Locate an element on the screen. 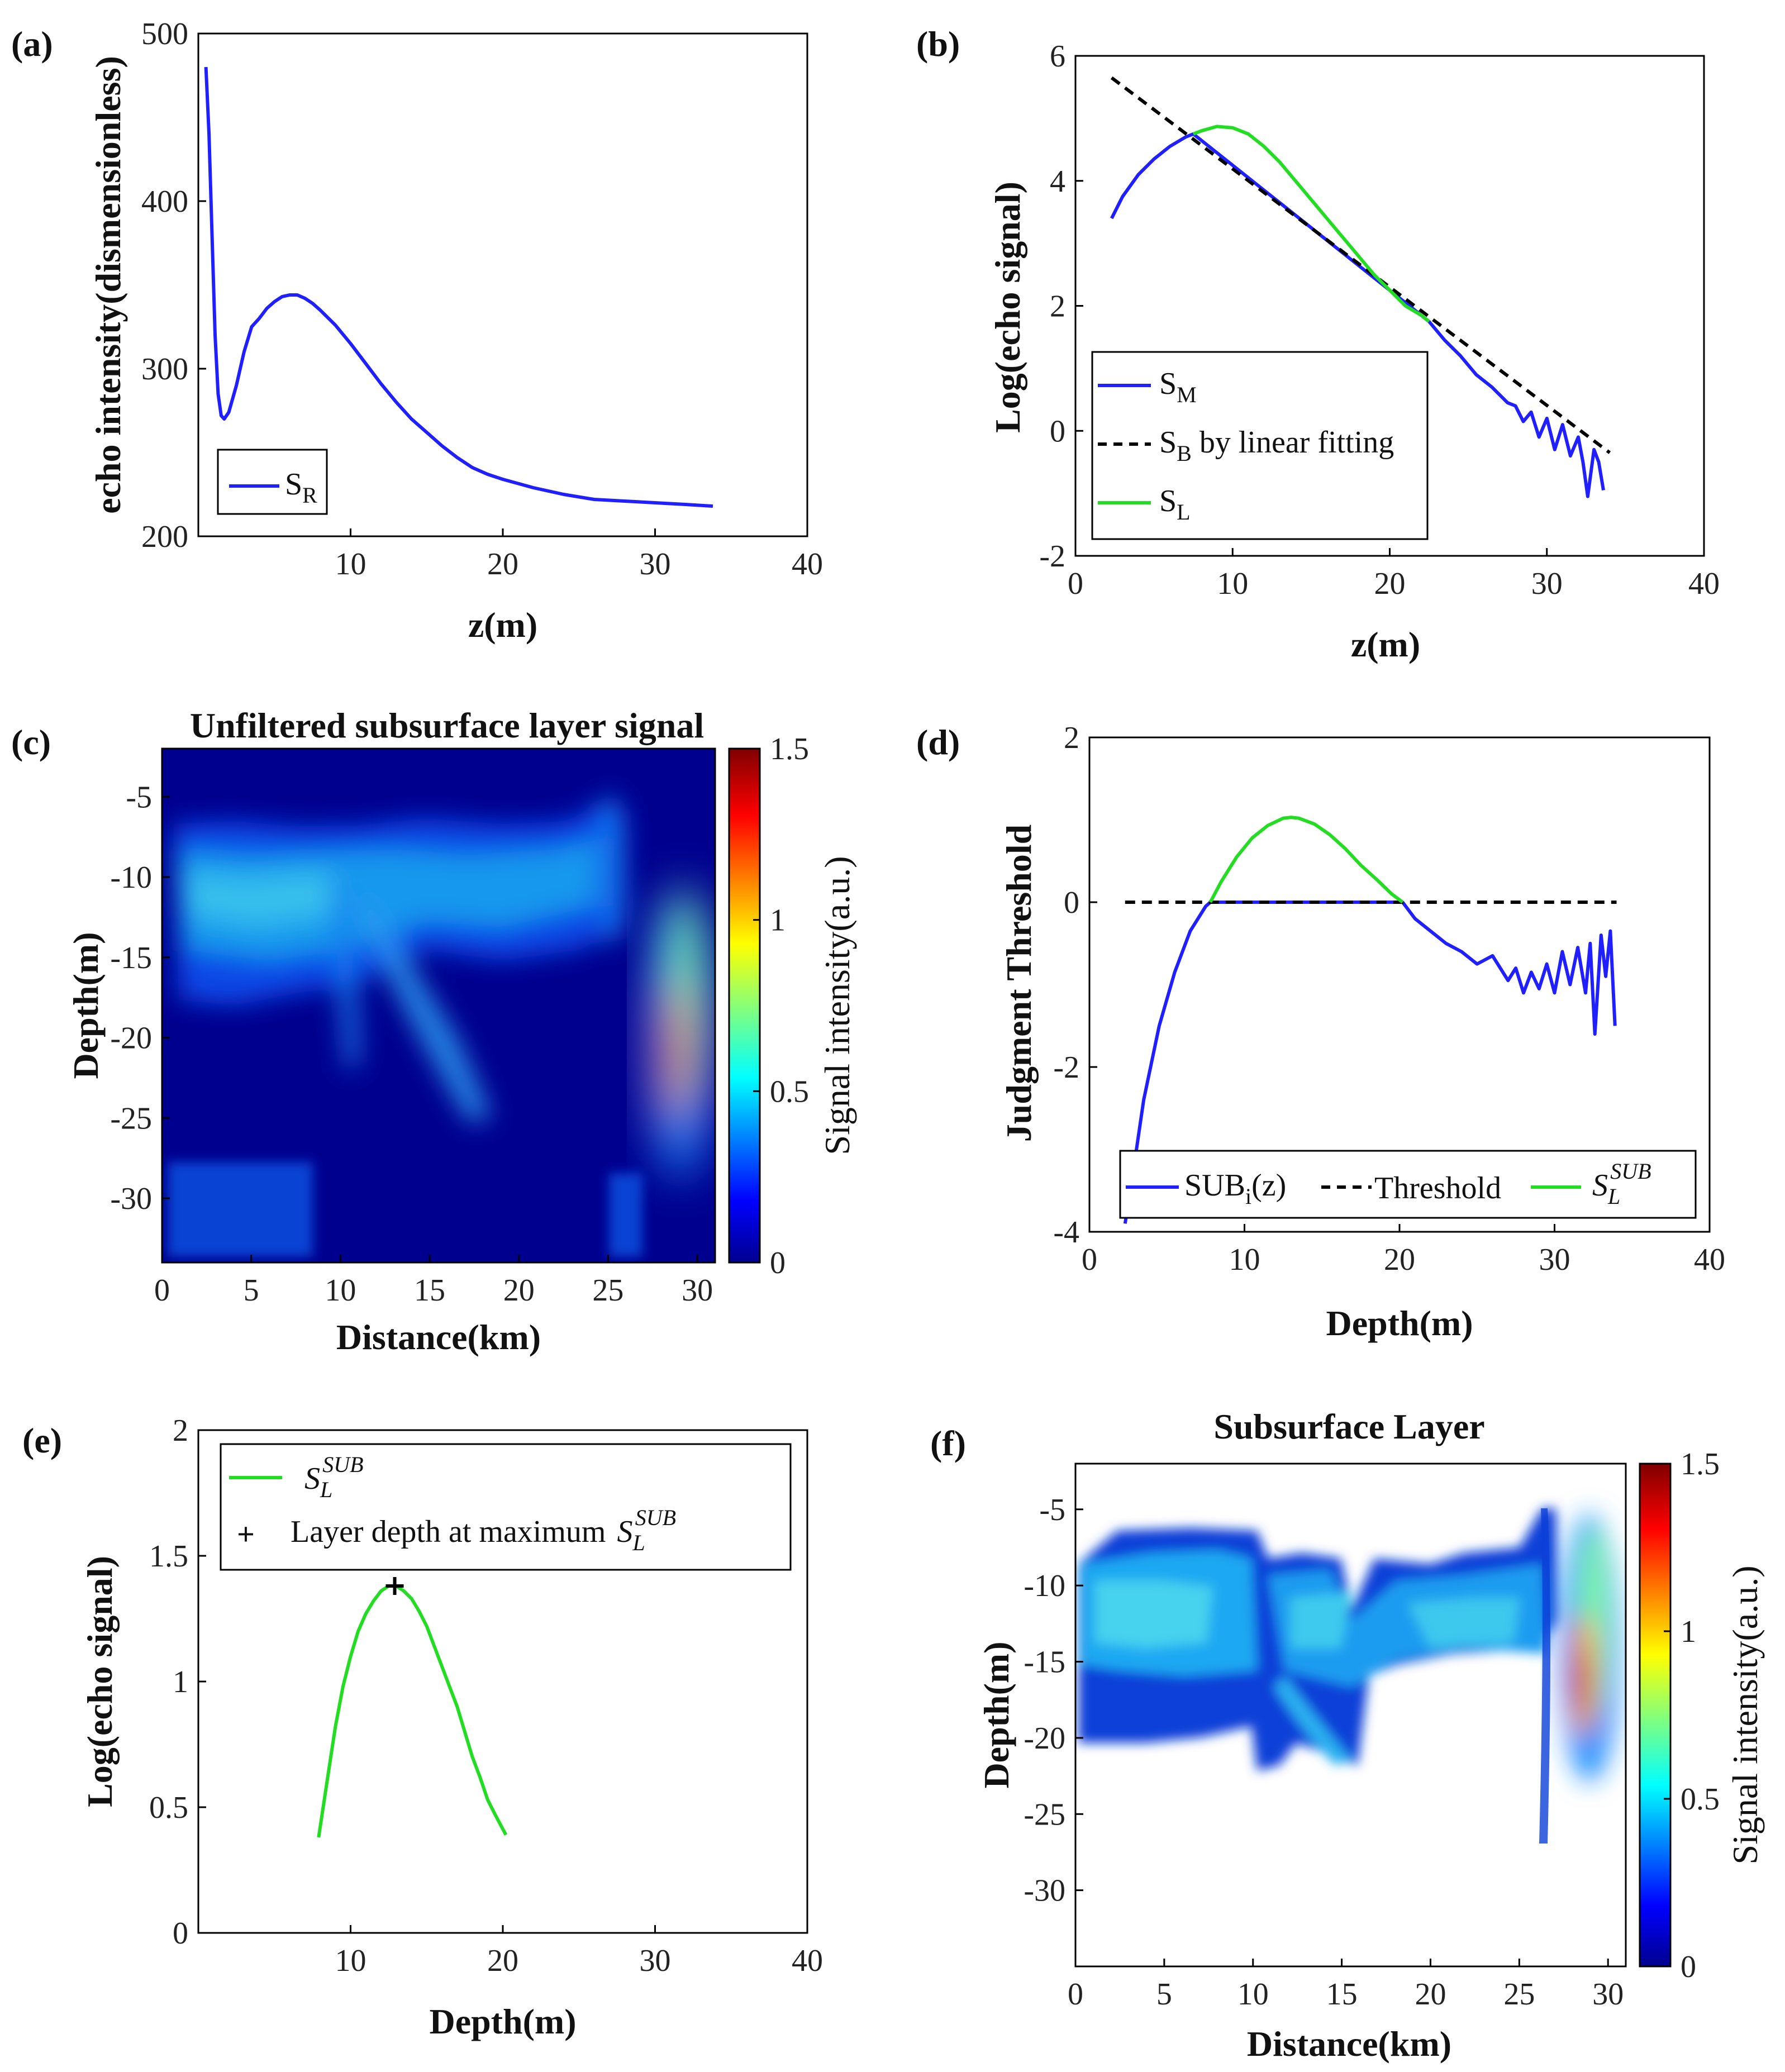  axes-frame-c is located at coordinates (438, 1006).